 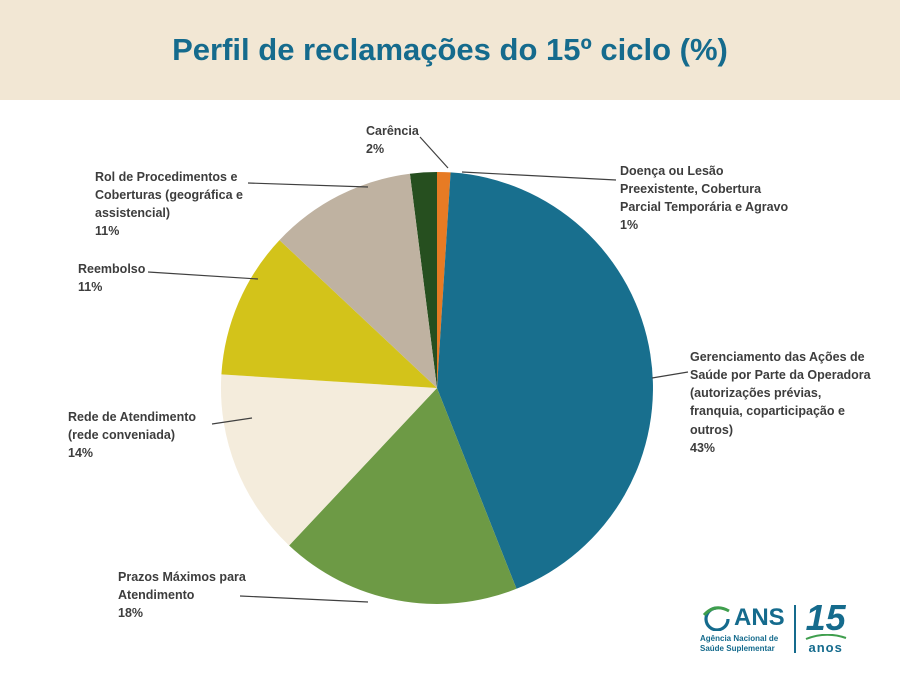 I want to click on leader-line-gerenciamento, so click(x=670, y=375).